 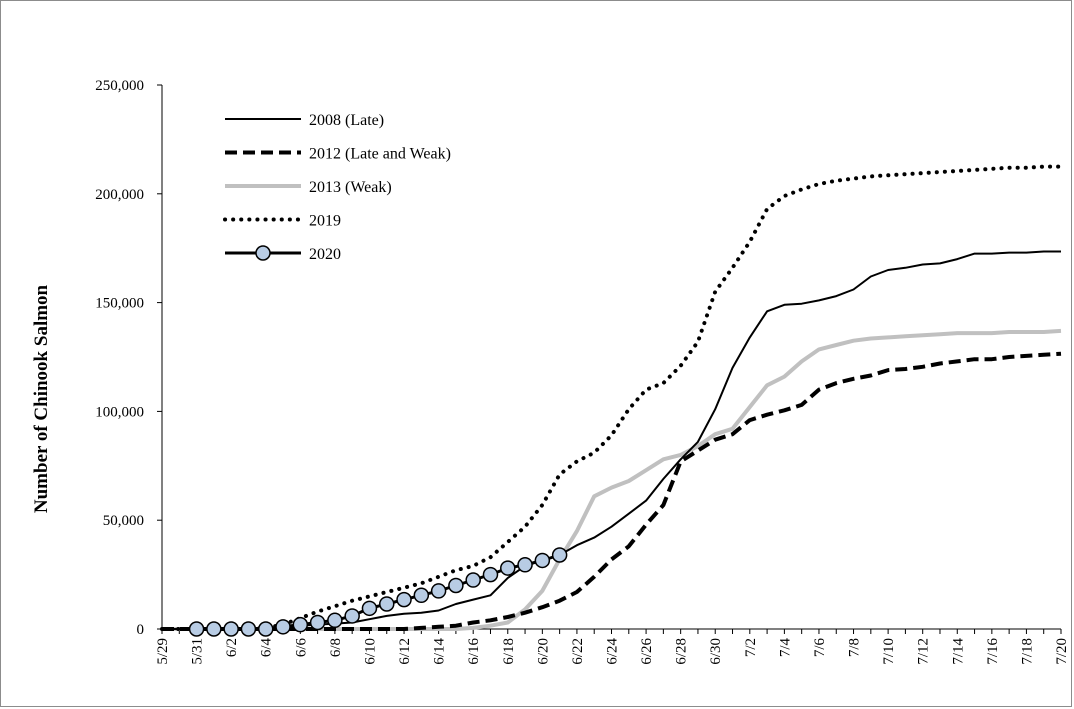 I want to click on x-tick-label: 6/12, so click(x=405, y=651).